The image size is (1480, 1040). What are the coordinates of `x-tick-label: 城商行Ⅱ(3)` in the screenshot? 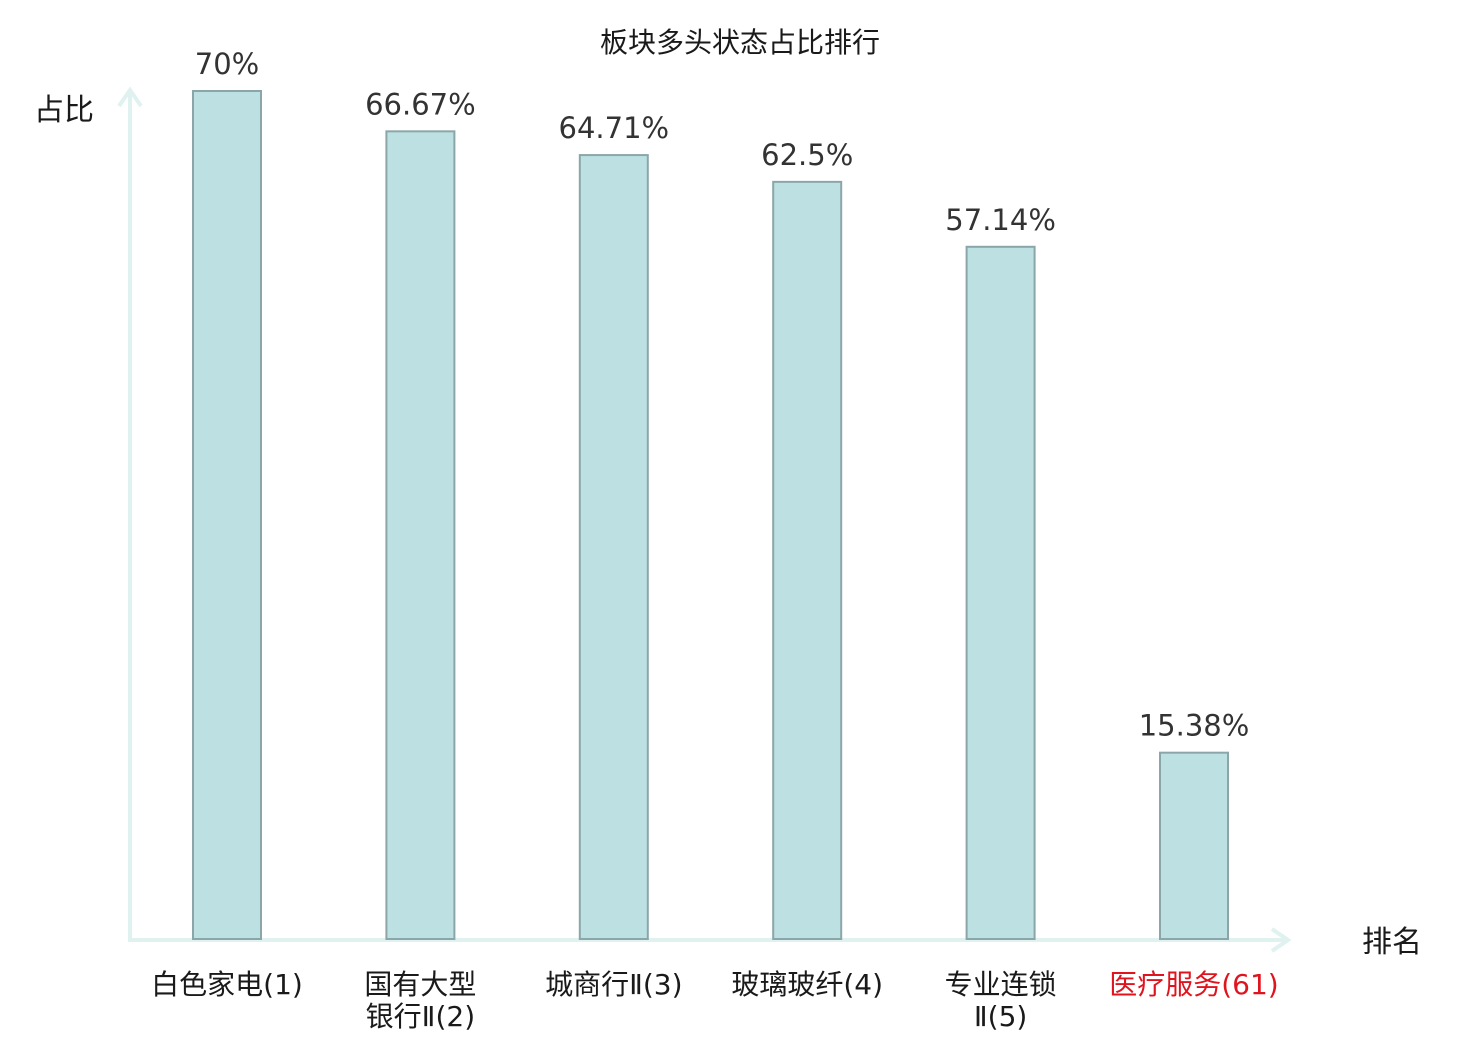 It's located at (613, 984).